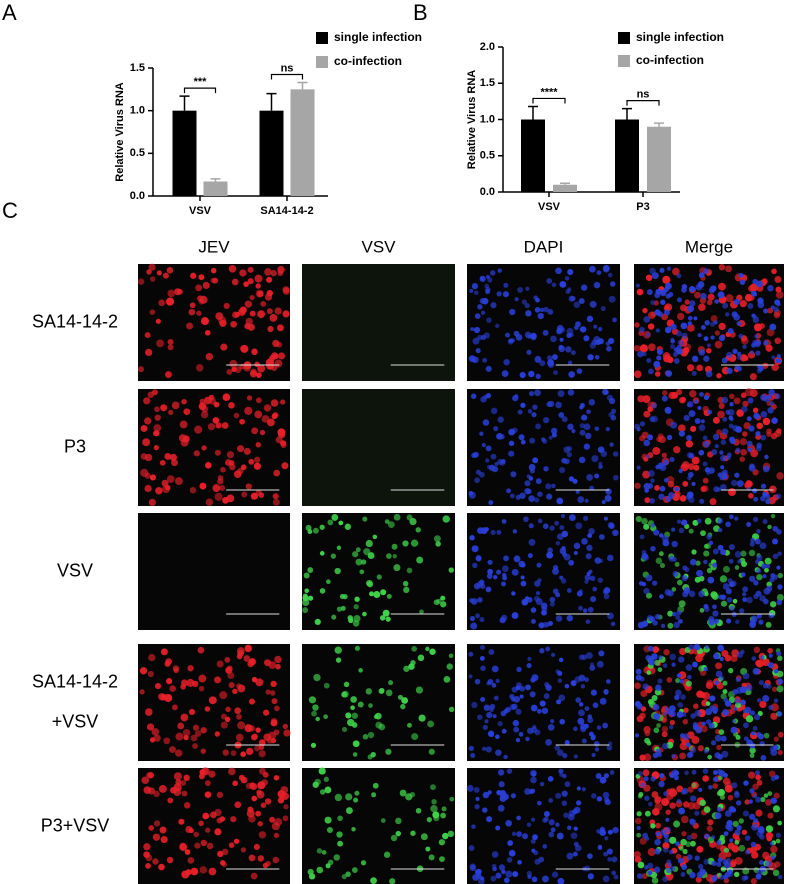 The image size is (789, 884). What do you see at coordinates (643, 103) in the screenshot?
I see `significance-bracket` at bounding box center [643, 103].